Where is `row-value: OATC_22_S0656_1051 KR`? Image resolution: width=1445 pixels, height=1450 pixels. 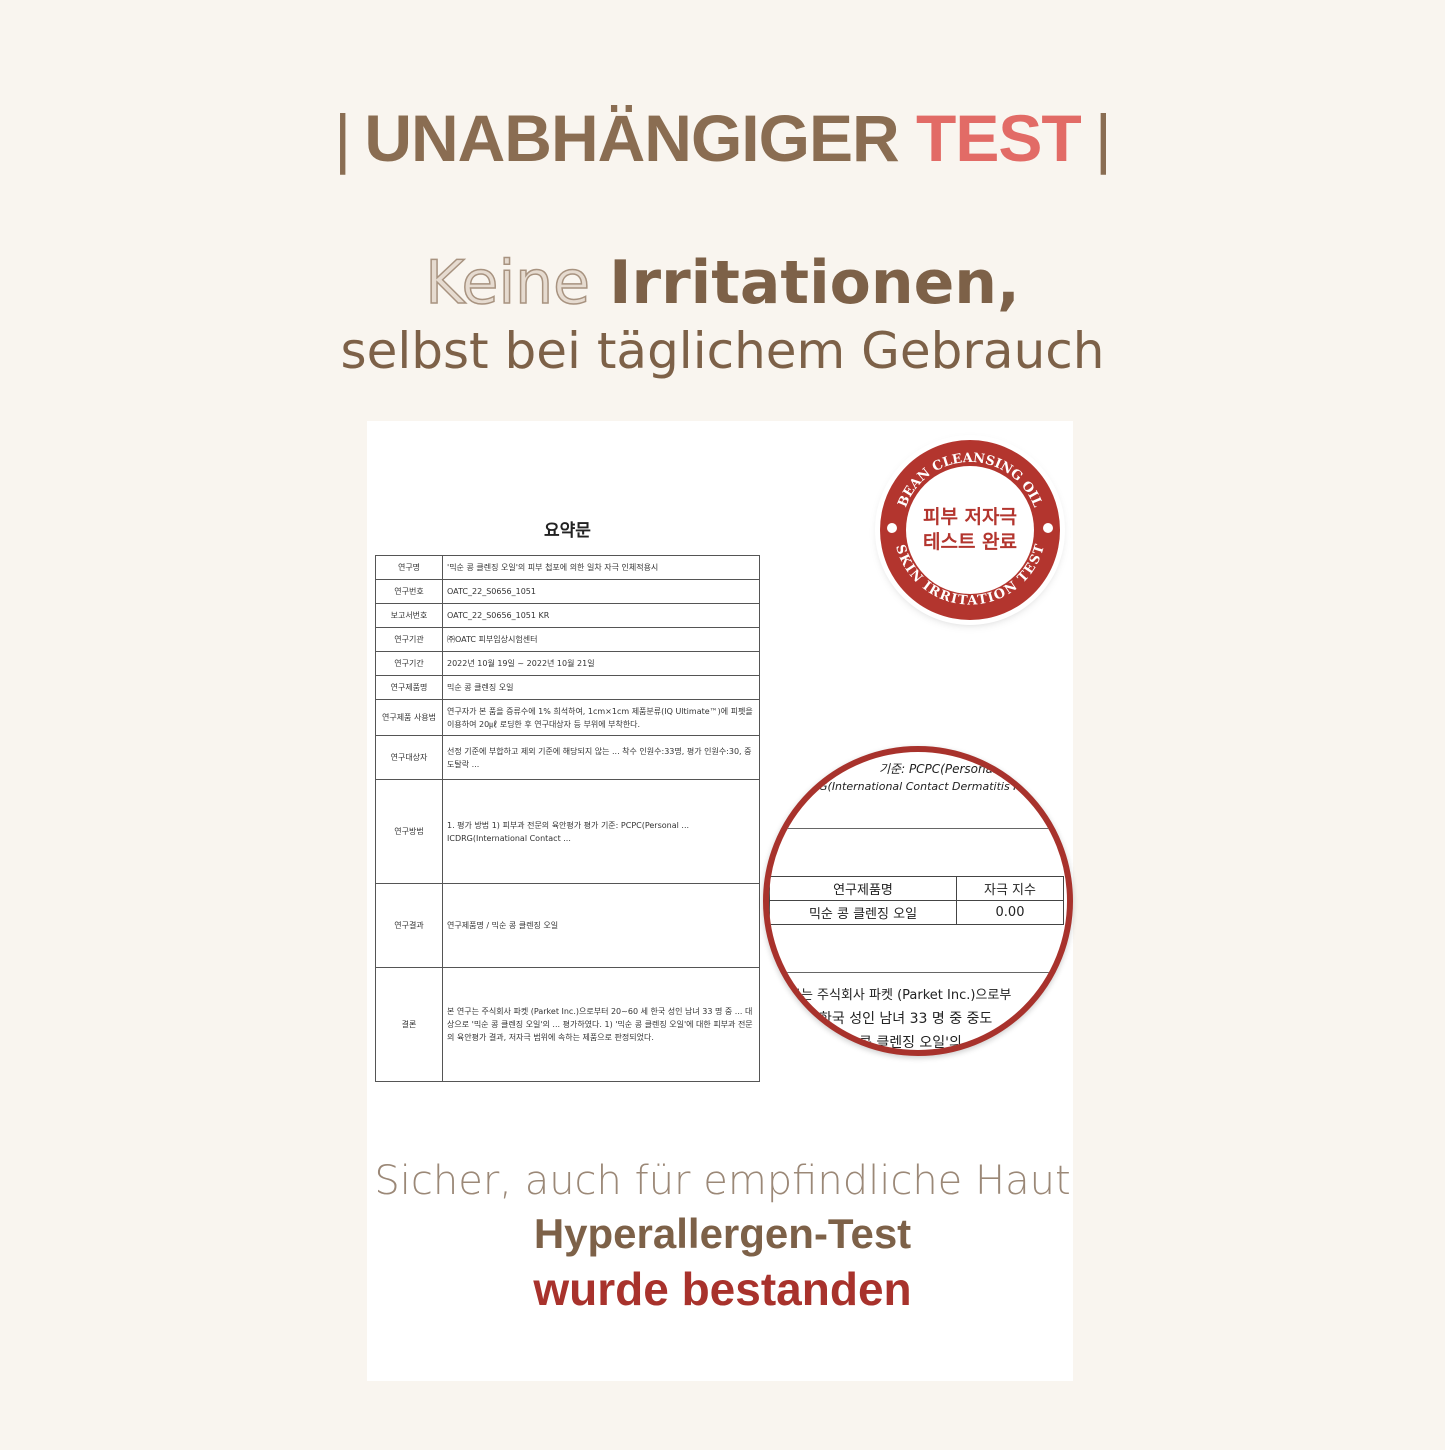 row-value: OATC_22_S0656_1051 KR is located at coordinates (601, 615).